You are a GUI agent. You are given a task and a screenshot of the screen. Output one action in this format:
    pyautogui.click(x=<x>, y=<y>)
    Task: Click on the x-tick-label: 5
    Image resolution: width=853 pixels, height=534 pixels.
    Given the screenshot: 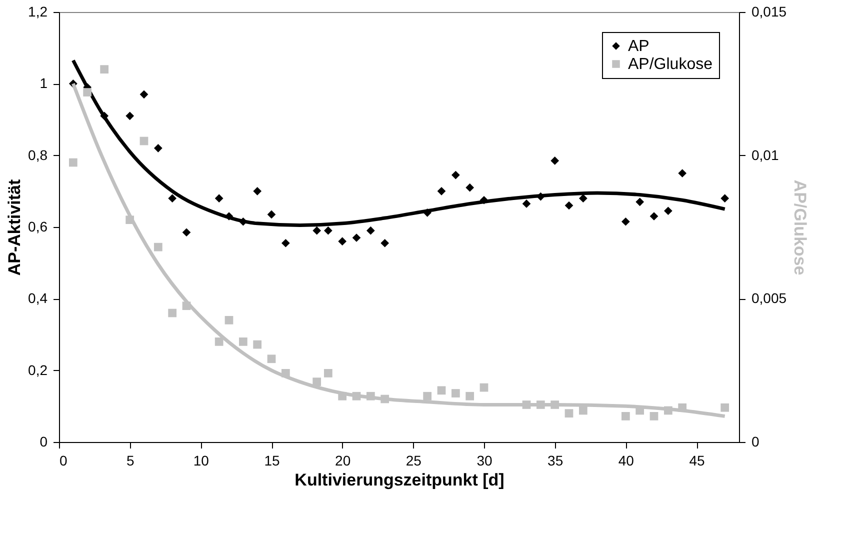 What is the action you would take?
    pyautogui.click(x=130, y=460)
    